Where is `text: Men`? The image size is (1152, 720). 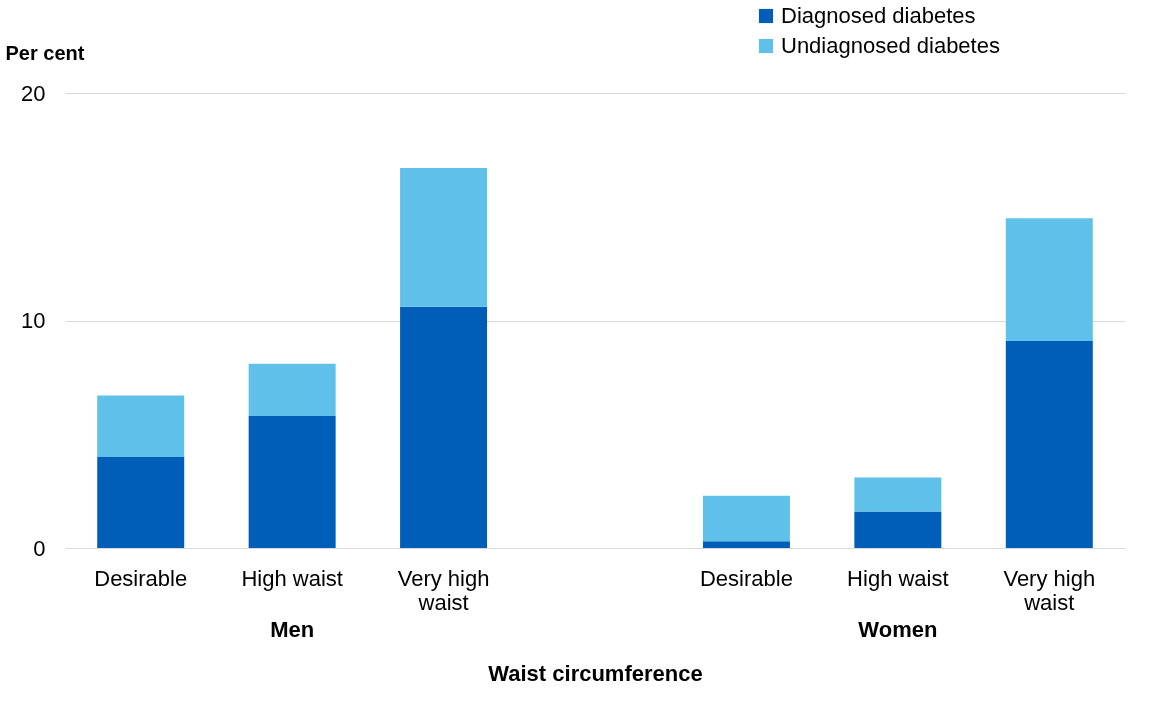
text: Men is located at coordinates (292, 629).